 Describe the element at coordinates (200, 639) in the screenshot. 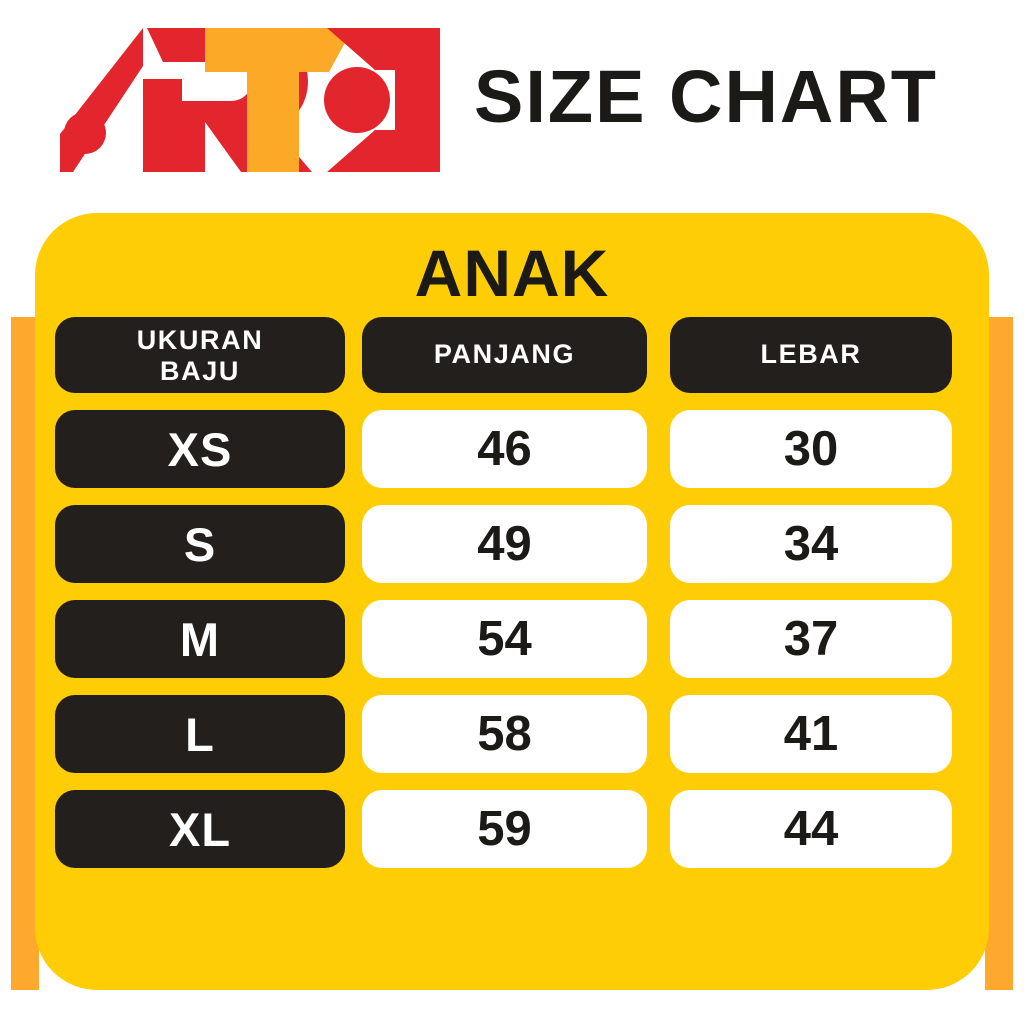

I see `cell-size: M` at that location.